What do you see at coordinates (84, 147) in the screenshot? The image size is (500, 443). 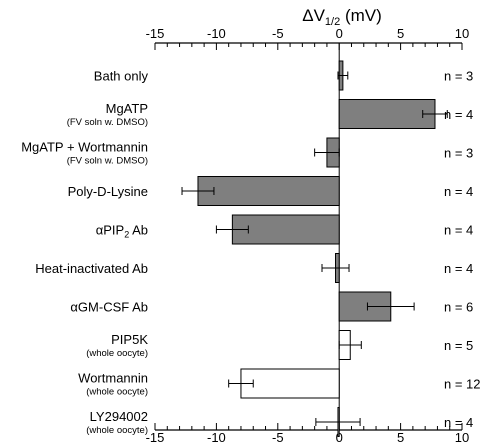 I see `category-label: MgATP + Wortmannin` at bounding box center [84, 147].